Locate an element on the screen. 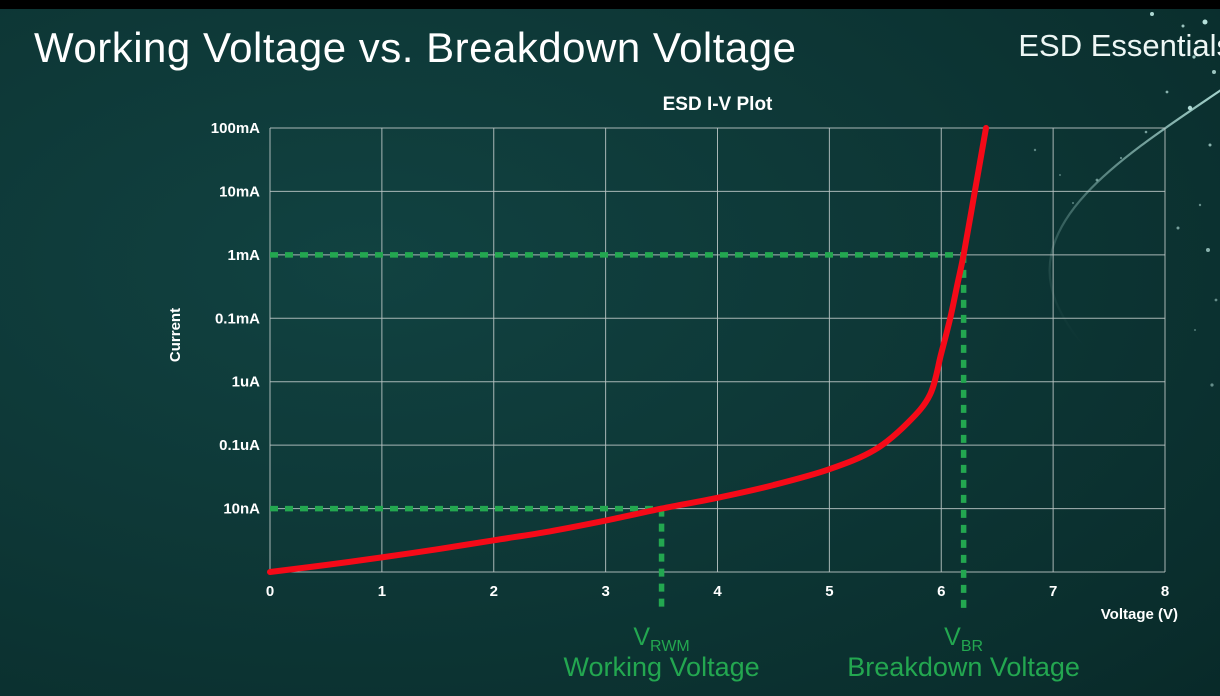  slide-title: Working Voltage vs. Breakdown Voltage is located at coordinates (415, 47).